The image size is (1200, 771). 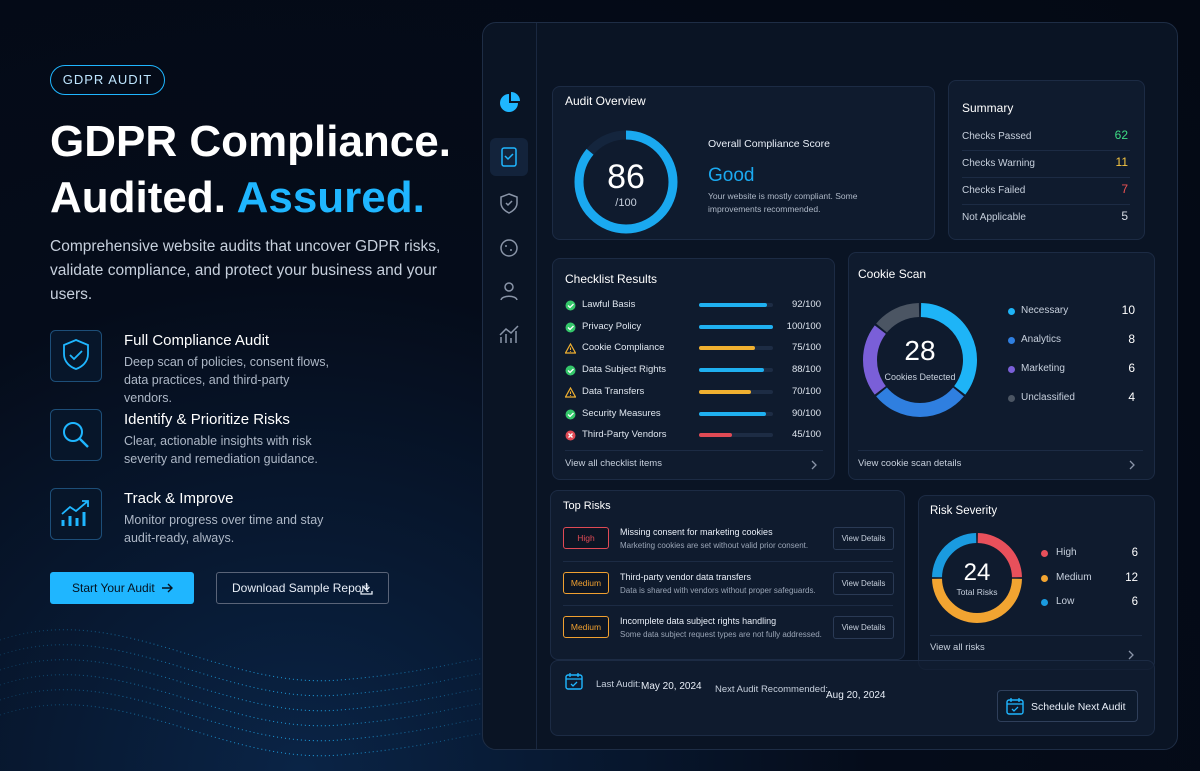 I want to click on summary-value: 5, so click(x=1124, y=216).